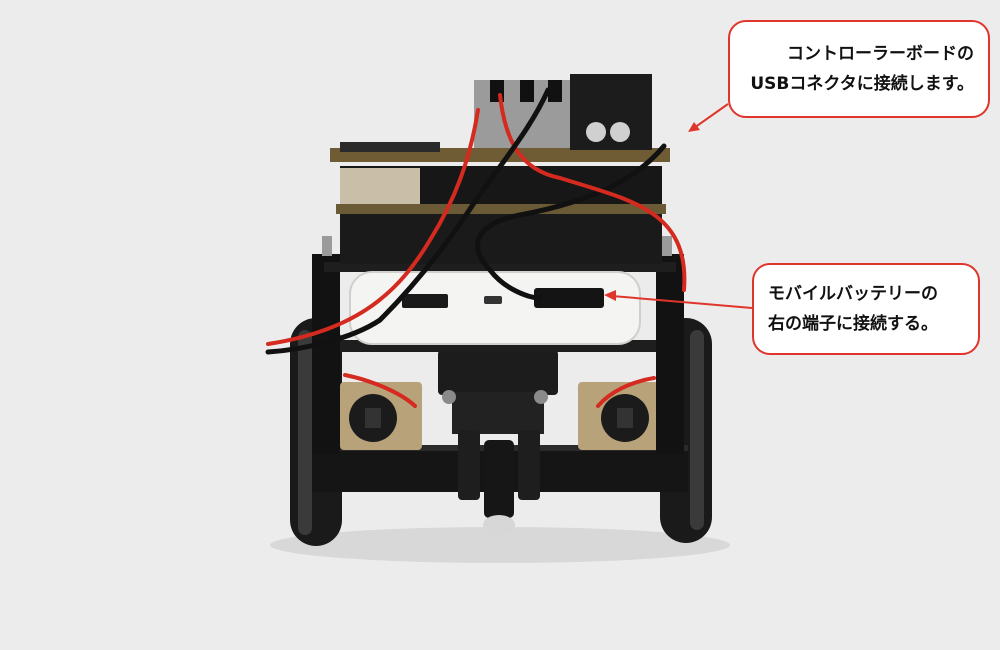 The height and width of the screenshot is (650, 1000). What do you see at coordinates (853, 294) in the screenshot?
I see `battery-callout-line1: モバイルバッテリーの` at bounding box center [853, 294].